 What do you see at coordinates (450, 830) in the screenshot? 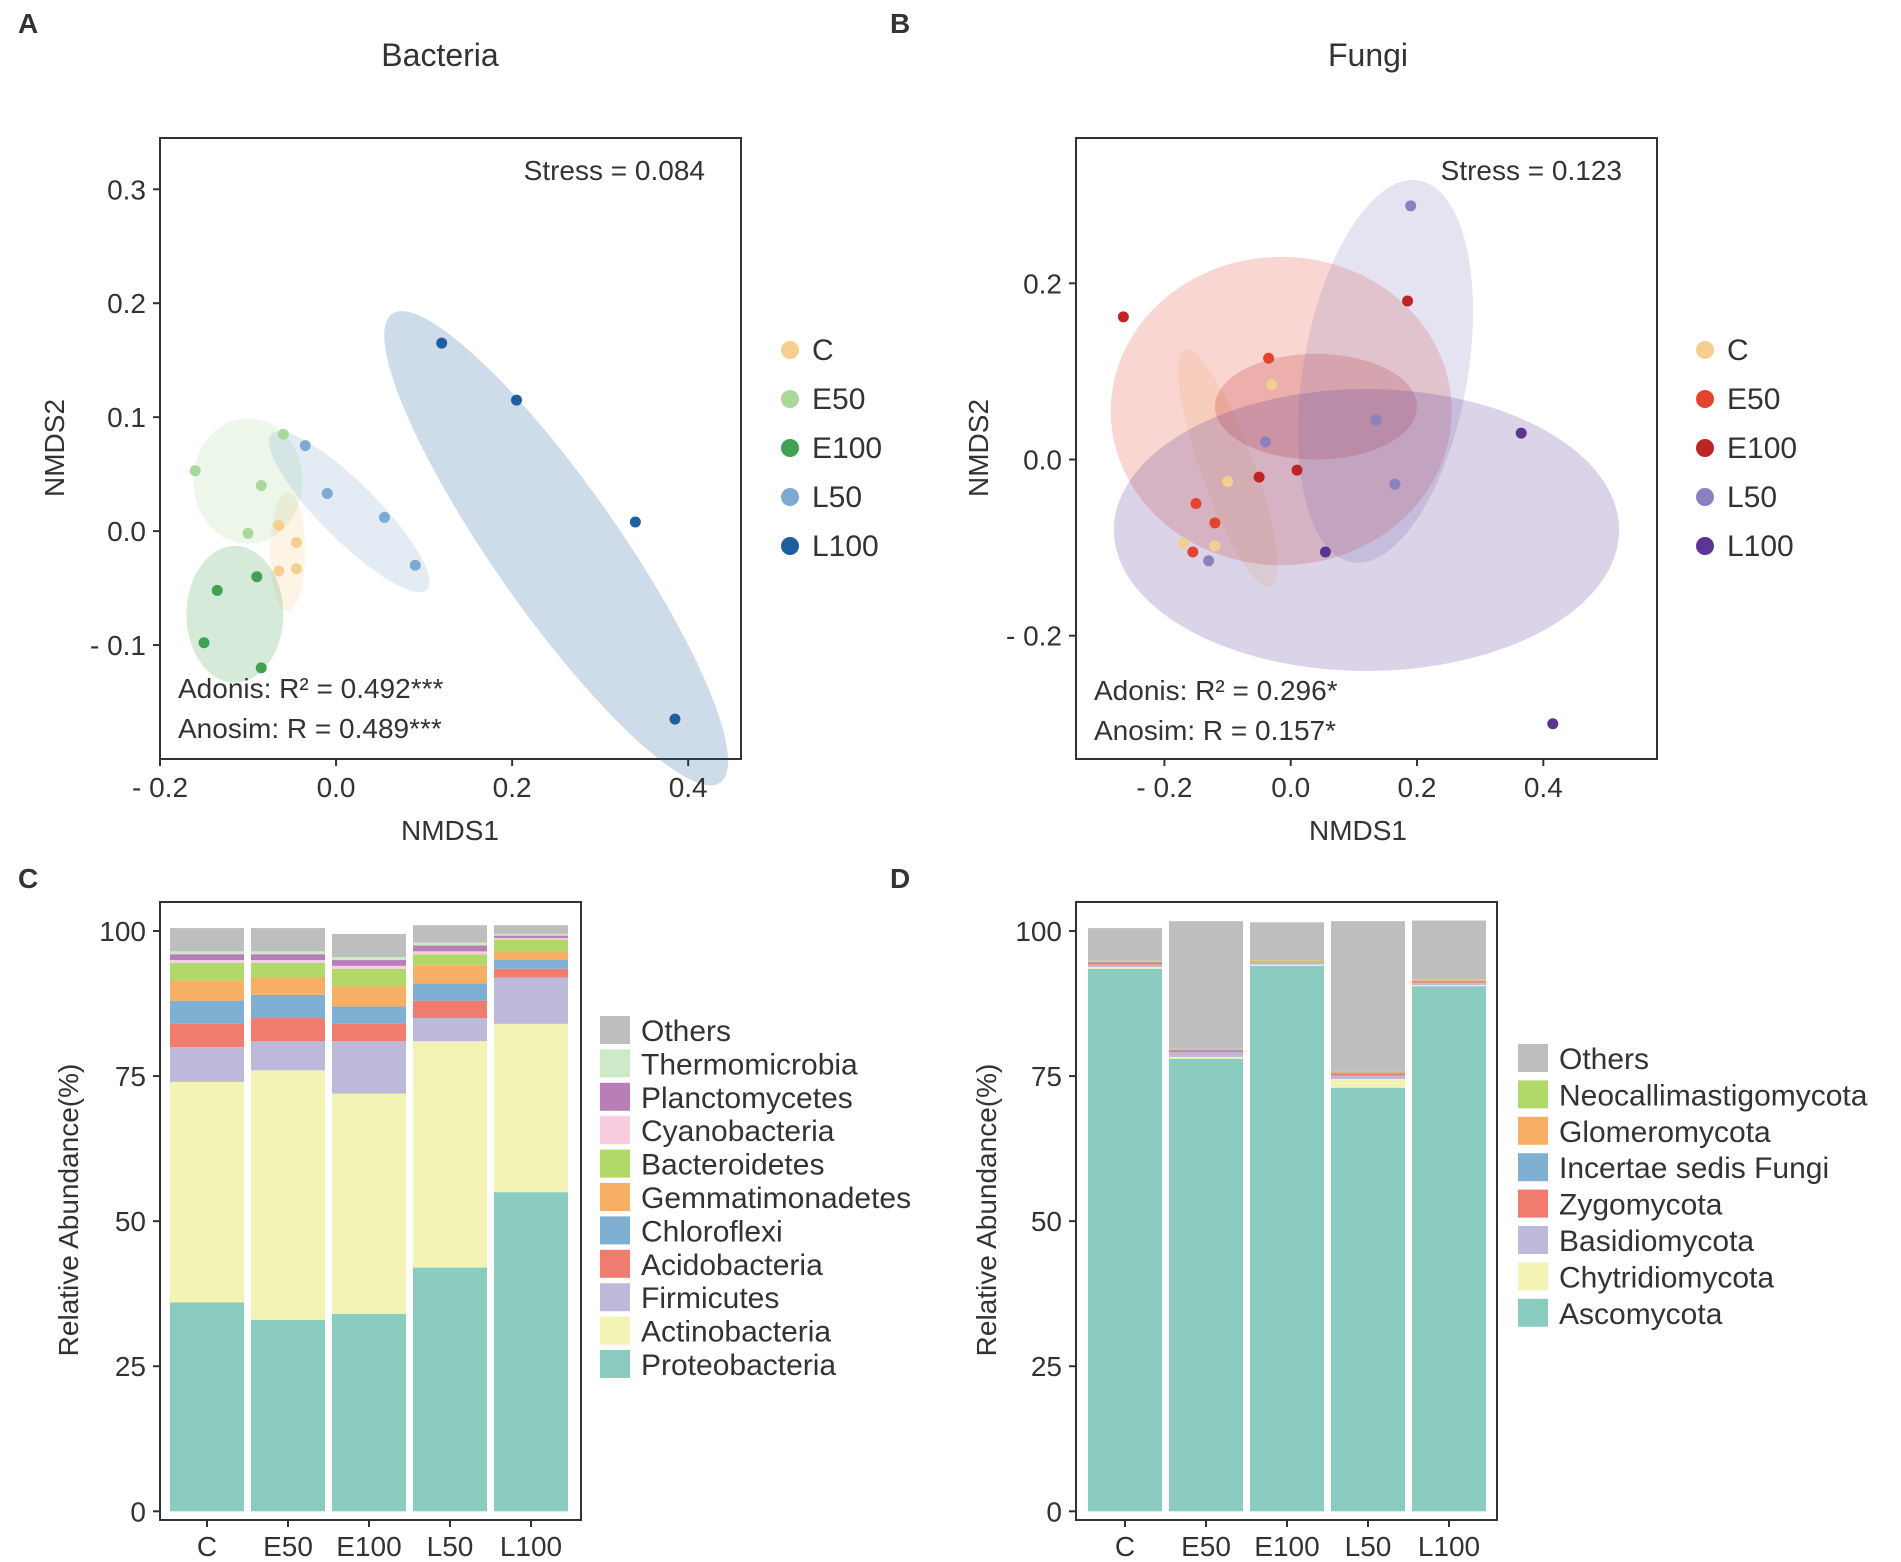
I see `panel-a-xlabel: NMDS1` at bounding box center [450, 830].